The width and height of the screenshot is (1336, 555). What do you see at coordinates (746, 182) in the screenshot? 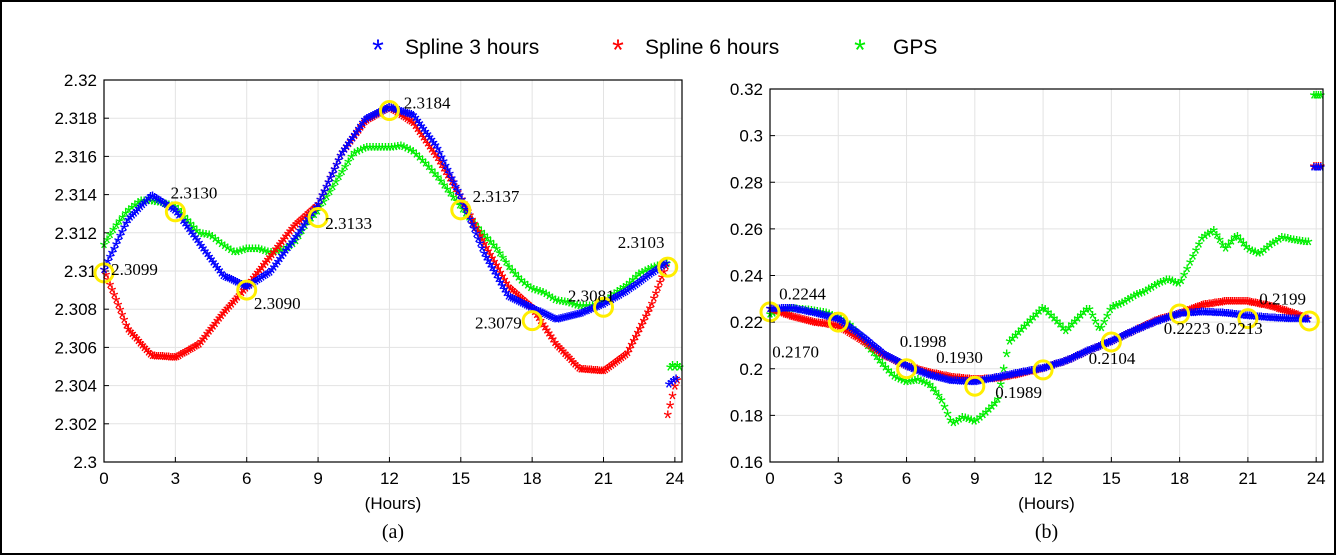
I see `y-tick-label: 0.28` at bounding box center [746, 182].